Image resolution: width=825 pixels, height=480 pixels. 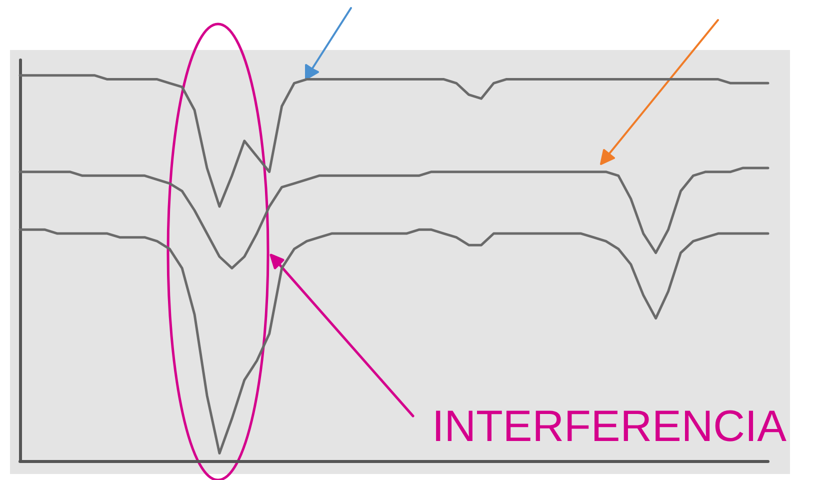 I want to click on annotation: INTERFERENCIA, so click(x=609, y=427).